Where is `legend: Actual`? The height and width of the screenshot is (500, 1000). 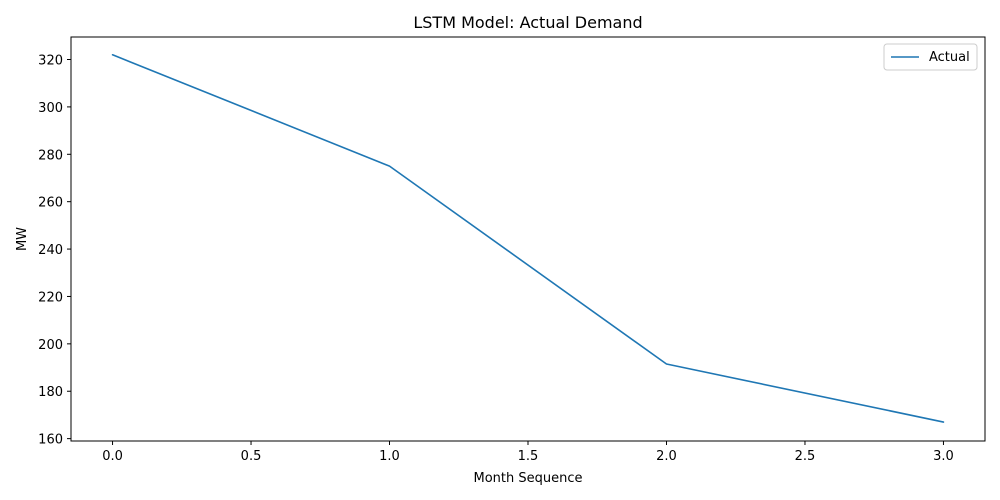
legend: Actual is located at coordinates (930, 57).